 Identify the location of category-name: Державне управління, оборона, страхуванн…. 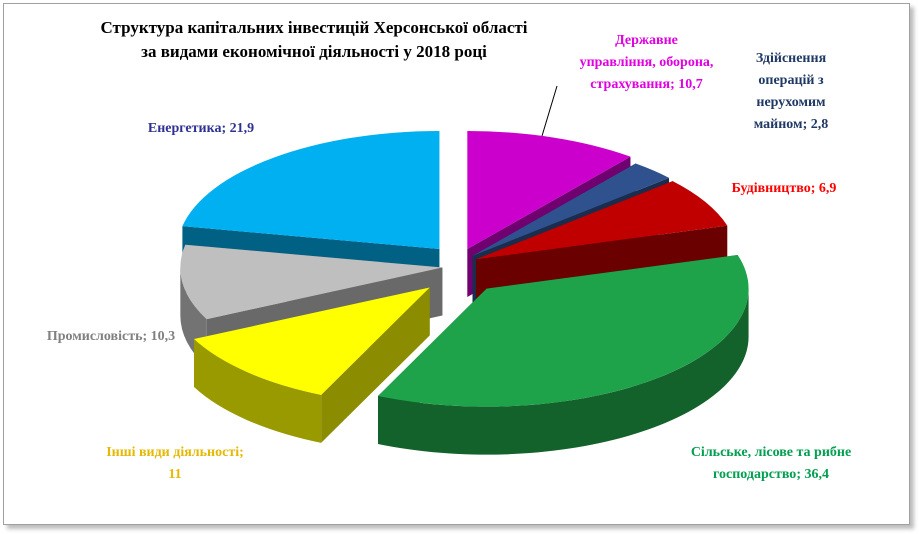
(646, 62).